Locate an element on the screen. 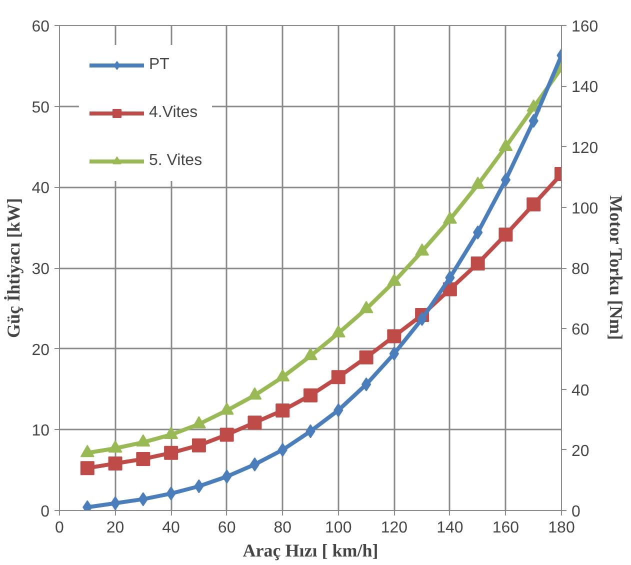 This screenshot has width=631, height=565. y2-tick-label: 0 is located at coordinates (576, 512).